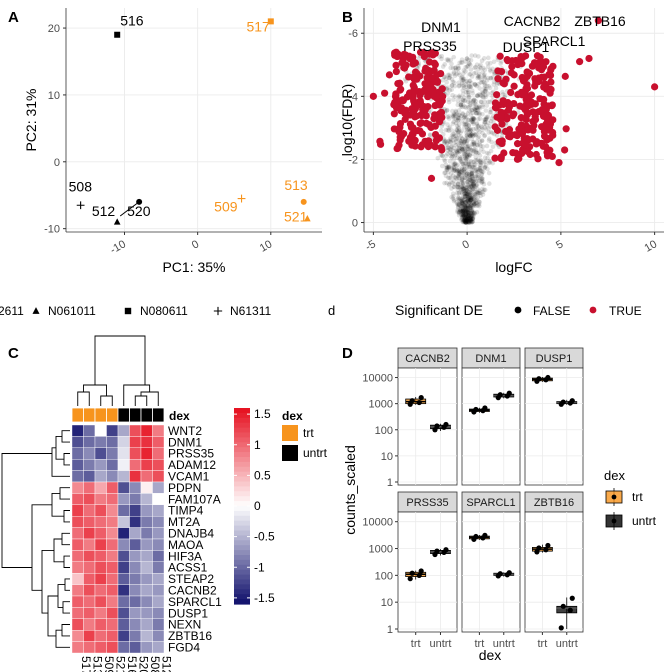  Describe the element at coordinates (308, 433) in the screenshot. I see `annotation-legend-label: trt` at that location.